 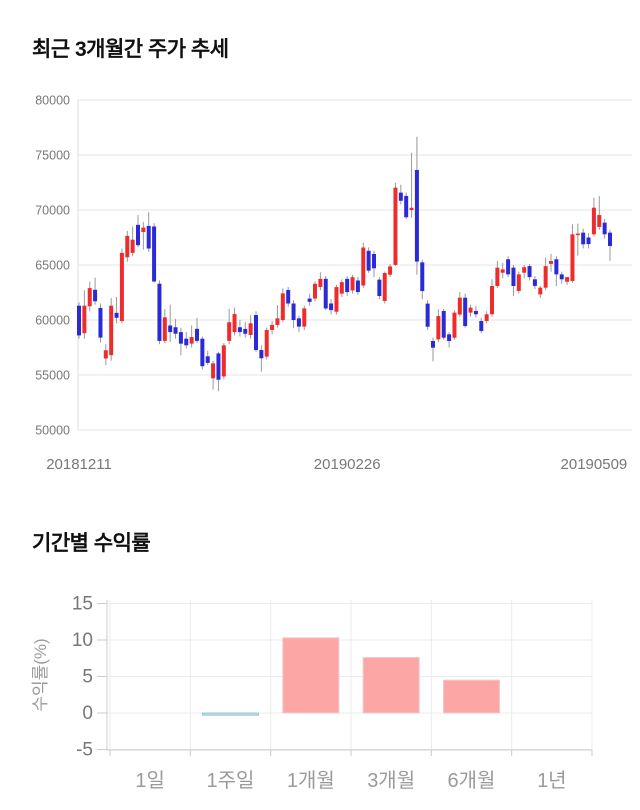 What do you see at coordinates (84, 750) in the screenshot?
I see `y-axis-tick-label: -5` at bounding box center [84, 750].